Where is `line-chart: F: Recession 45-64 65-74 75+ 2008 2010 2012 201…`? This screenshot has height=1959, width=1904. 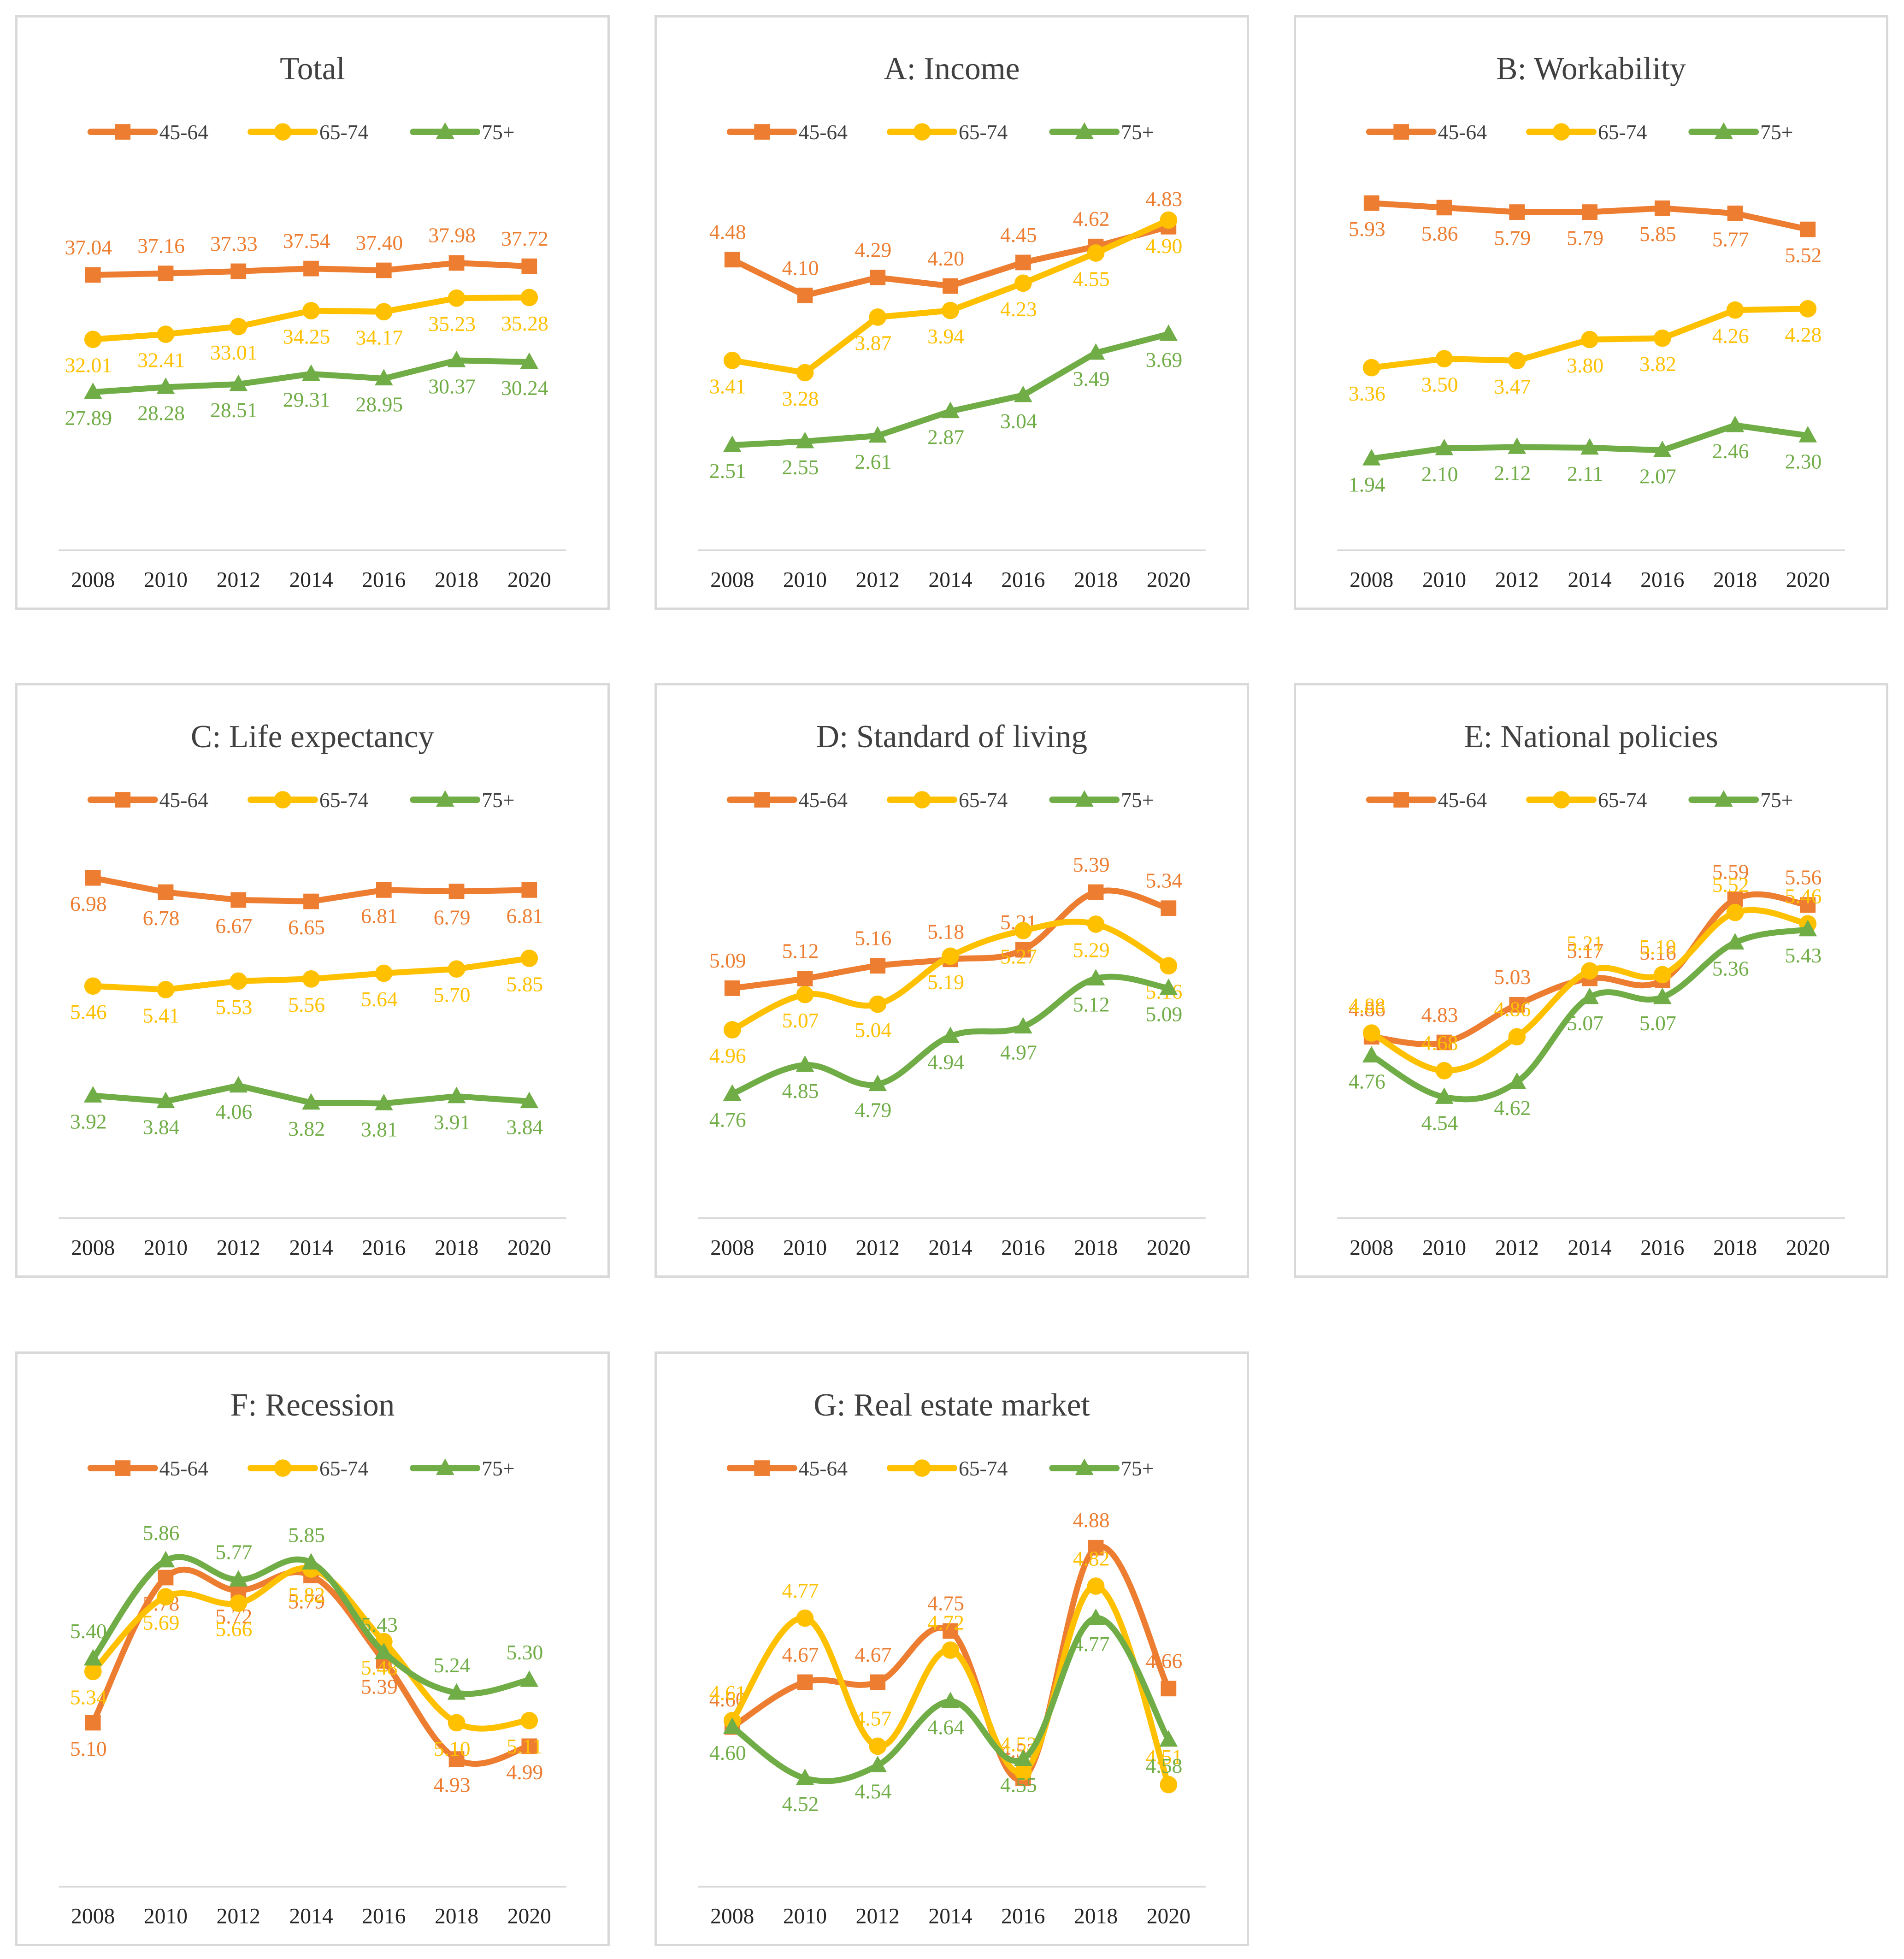
line-chart: F: Recession 45-64 65-74 75+ 2008 2010 2012 201… is located at coordinates (312, 1658).